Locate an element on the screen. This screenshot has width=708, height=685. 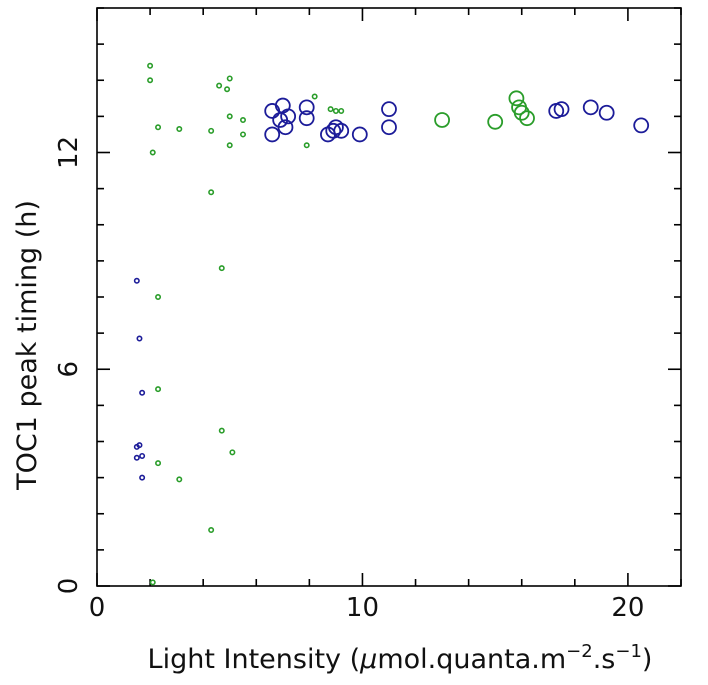
x-tick-label: 0 is located at coordinates (97, 608).